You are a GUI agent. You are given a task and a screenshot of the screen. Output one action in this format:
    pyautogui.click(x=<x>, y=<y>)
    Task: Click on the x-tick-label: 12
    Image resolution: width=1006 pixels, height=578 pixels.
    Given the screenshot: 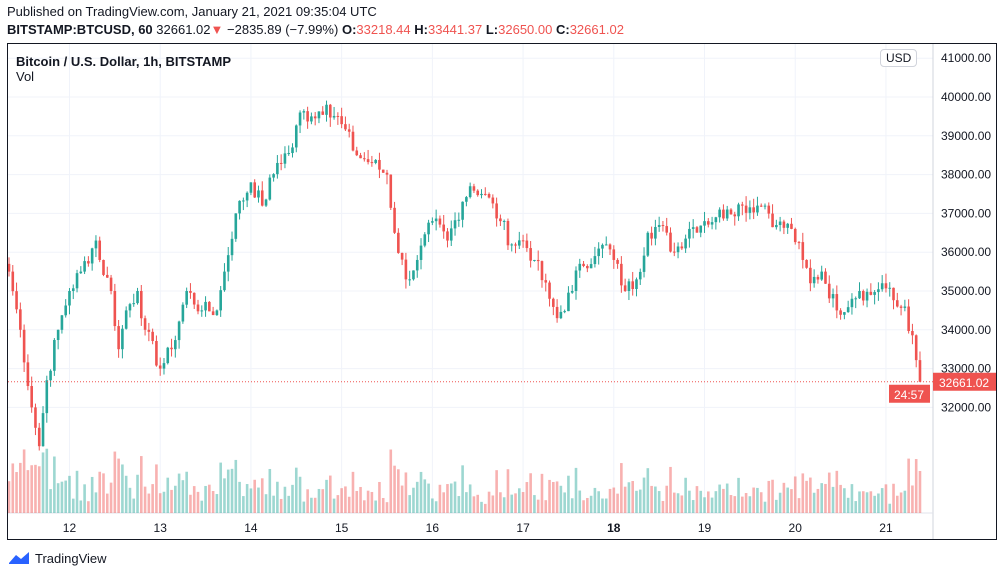 What is the action you would take?
    pyautogui.click(x=70, y=528)
    